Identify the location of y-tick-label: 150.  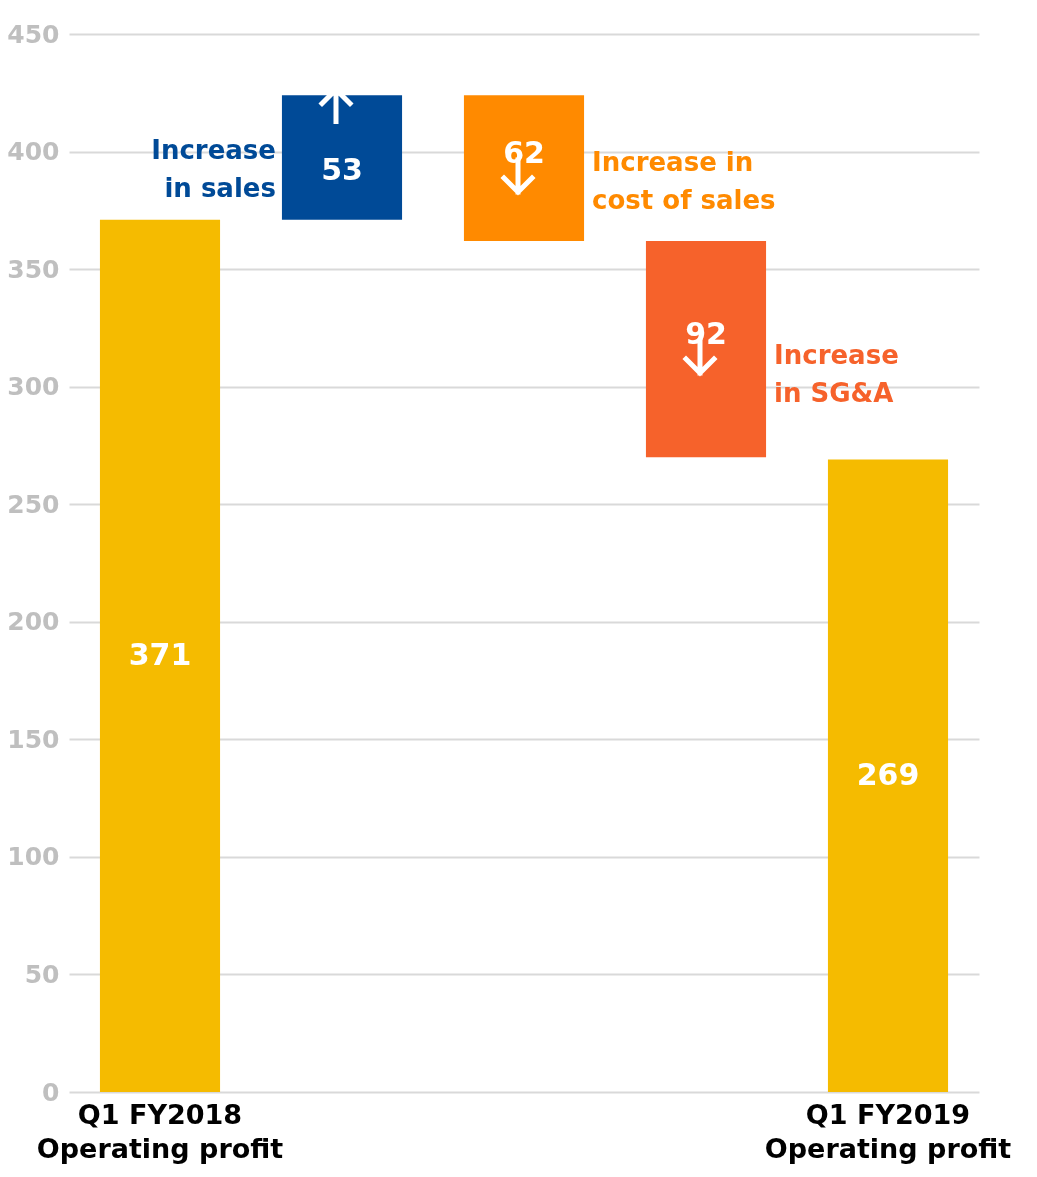
(33, 739).